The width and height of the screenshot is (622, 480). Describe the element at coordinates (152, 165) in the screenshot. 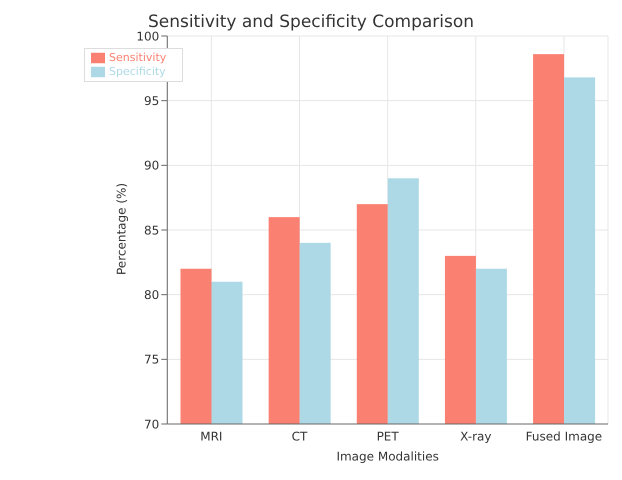

I see `y-tick-label: 90` at that location.